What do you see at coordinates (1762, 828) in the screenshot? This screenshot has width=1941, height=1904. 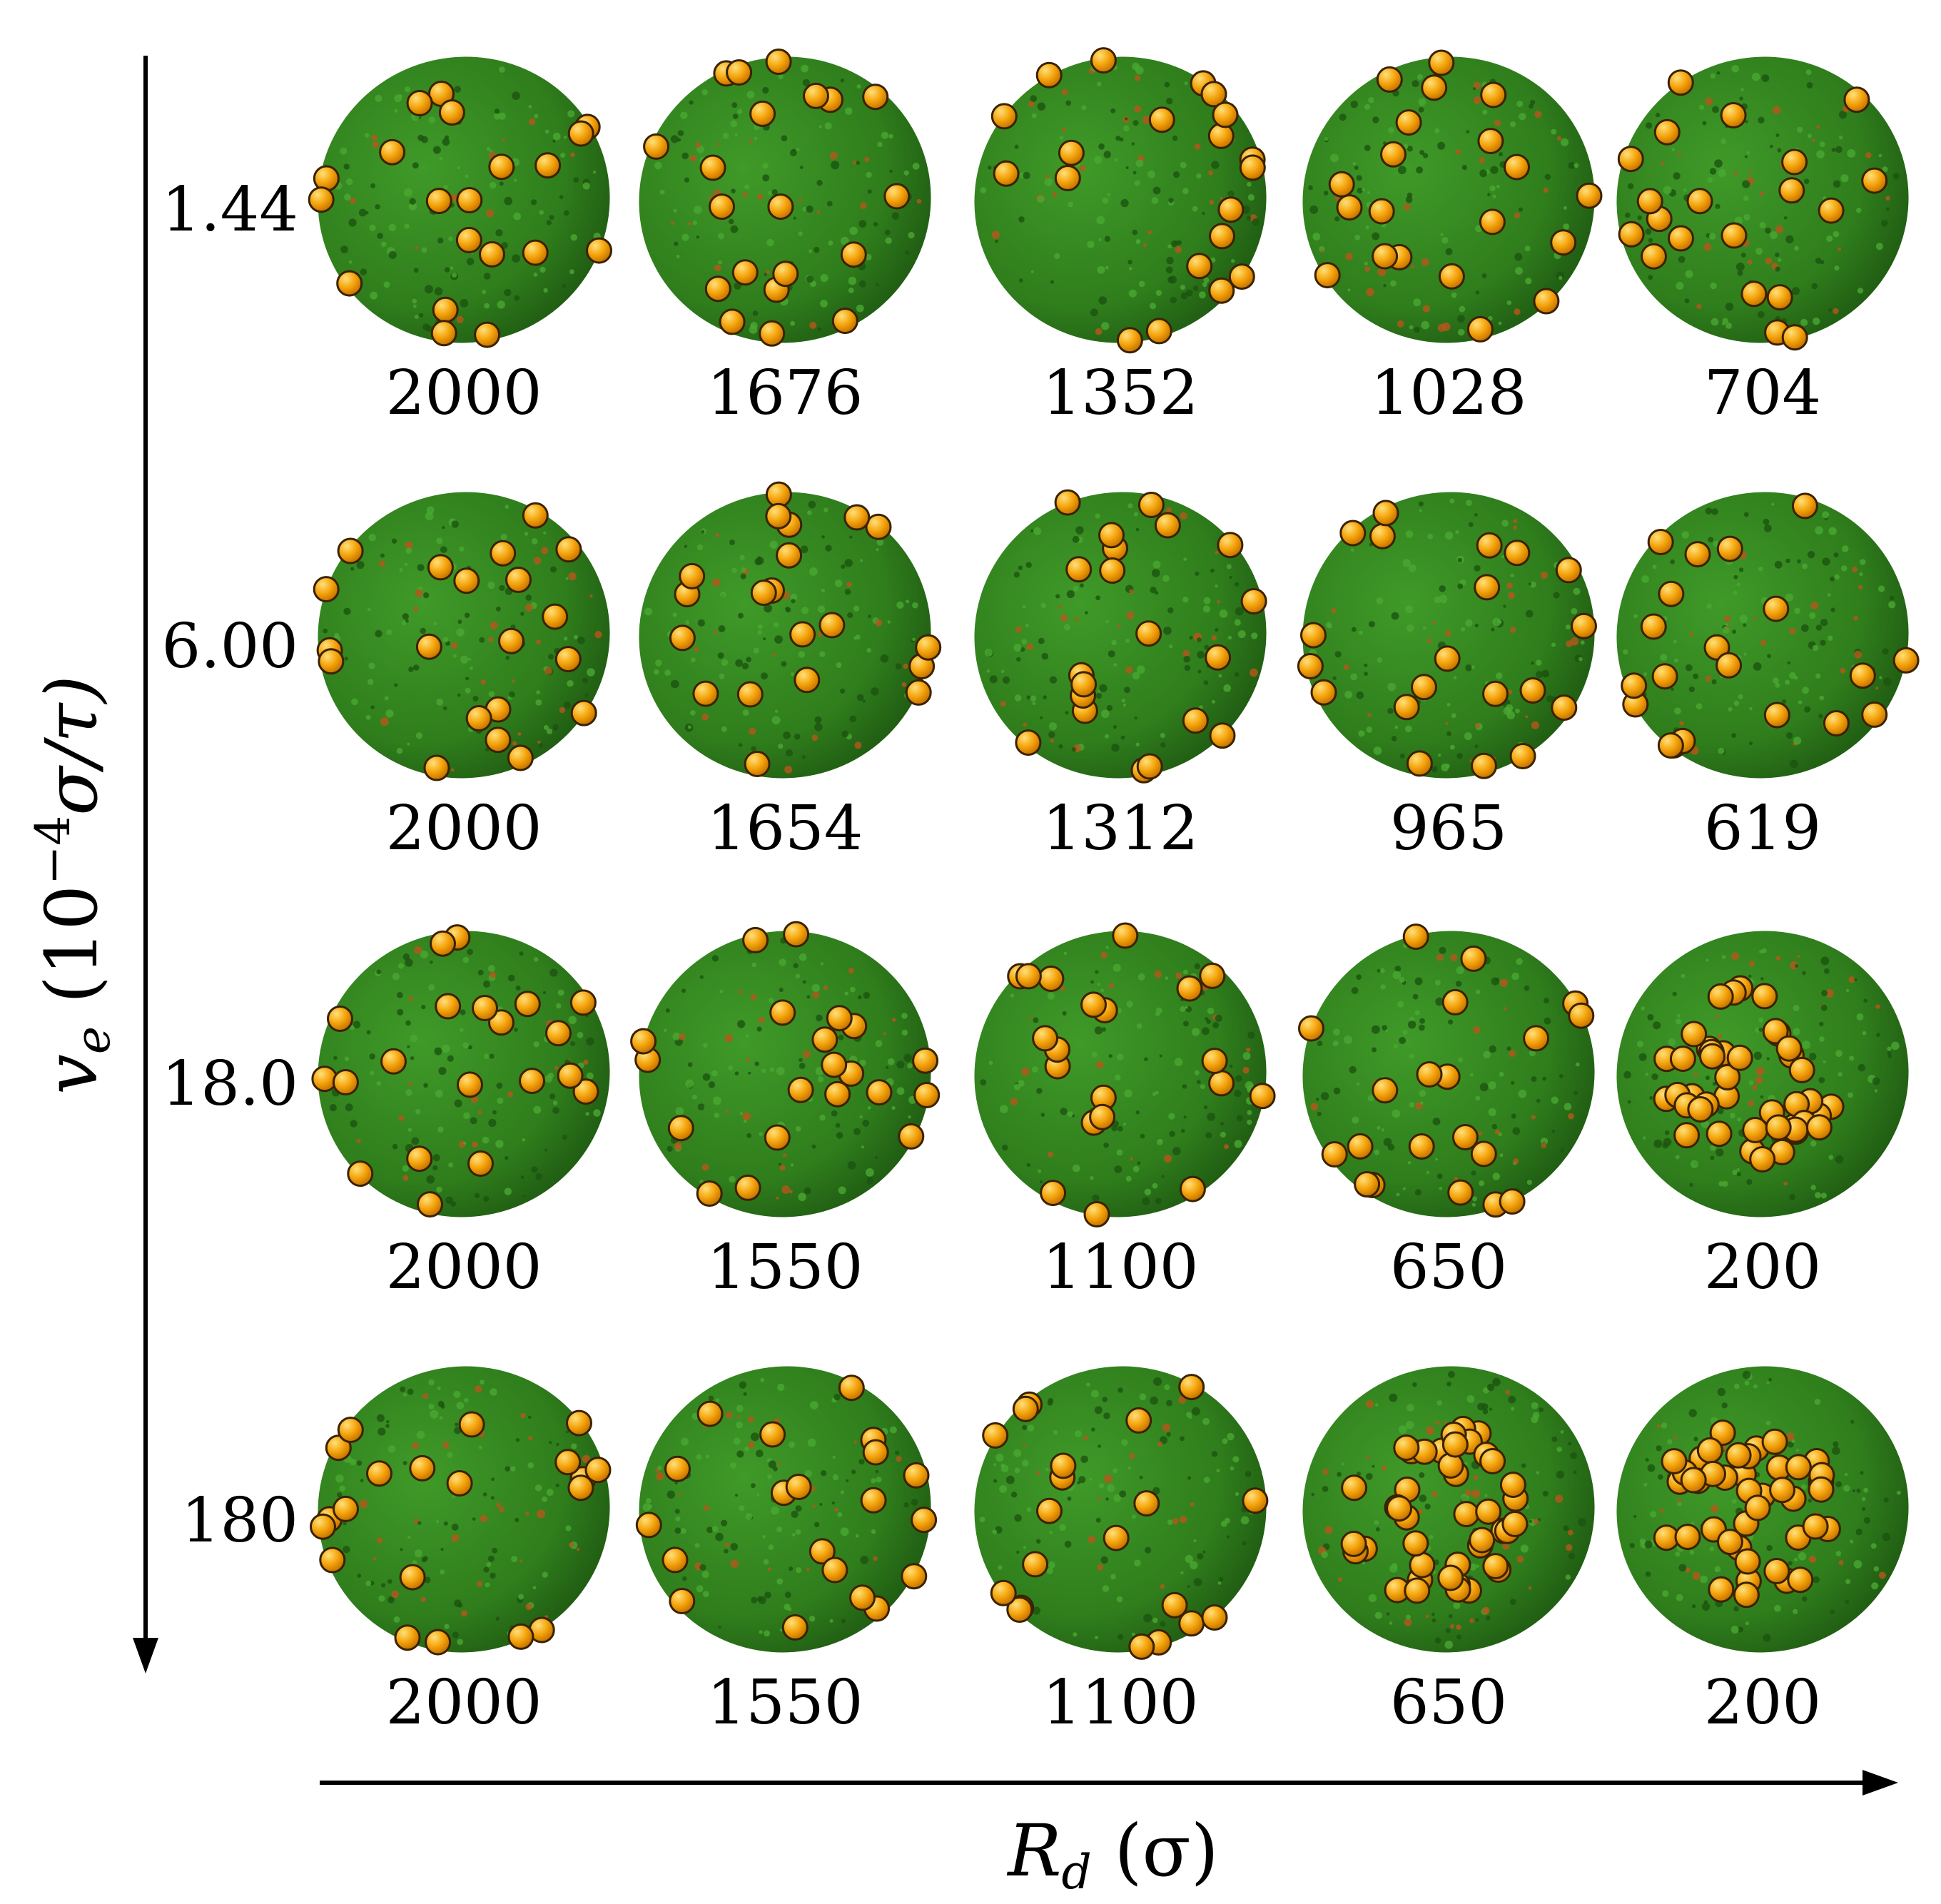 I see `rd-label-r2-c5: 619` at bounding box center [1762, 828].